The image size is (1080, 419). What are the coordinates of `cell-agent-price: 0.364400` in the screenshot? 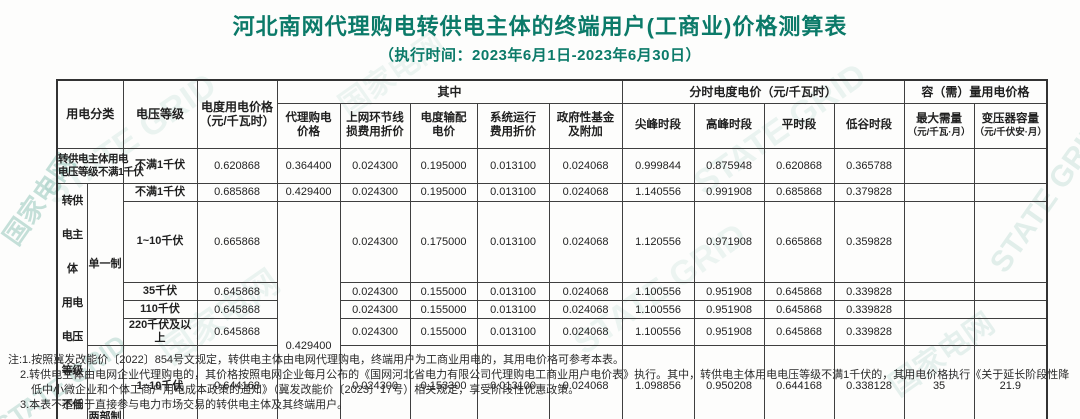 It's located at (308, 165).